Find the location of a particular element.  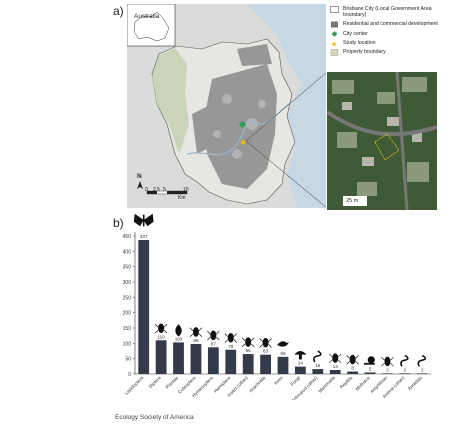

bar-aves is located at coordinates (283, 365).